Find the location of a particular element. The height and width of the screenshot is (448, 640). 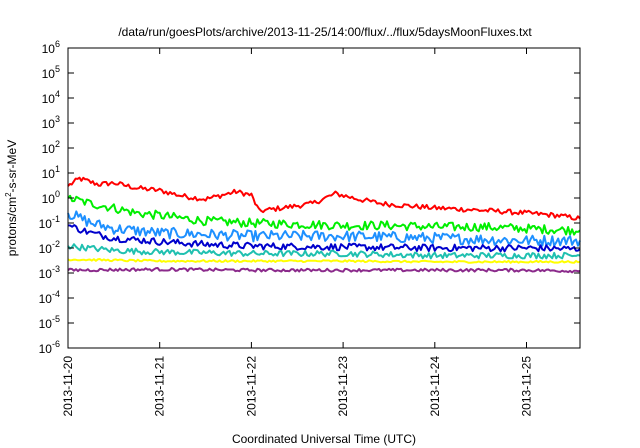

y-tick-label: 10⁻³ is located at coordinates (49, 272).